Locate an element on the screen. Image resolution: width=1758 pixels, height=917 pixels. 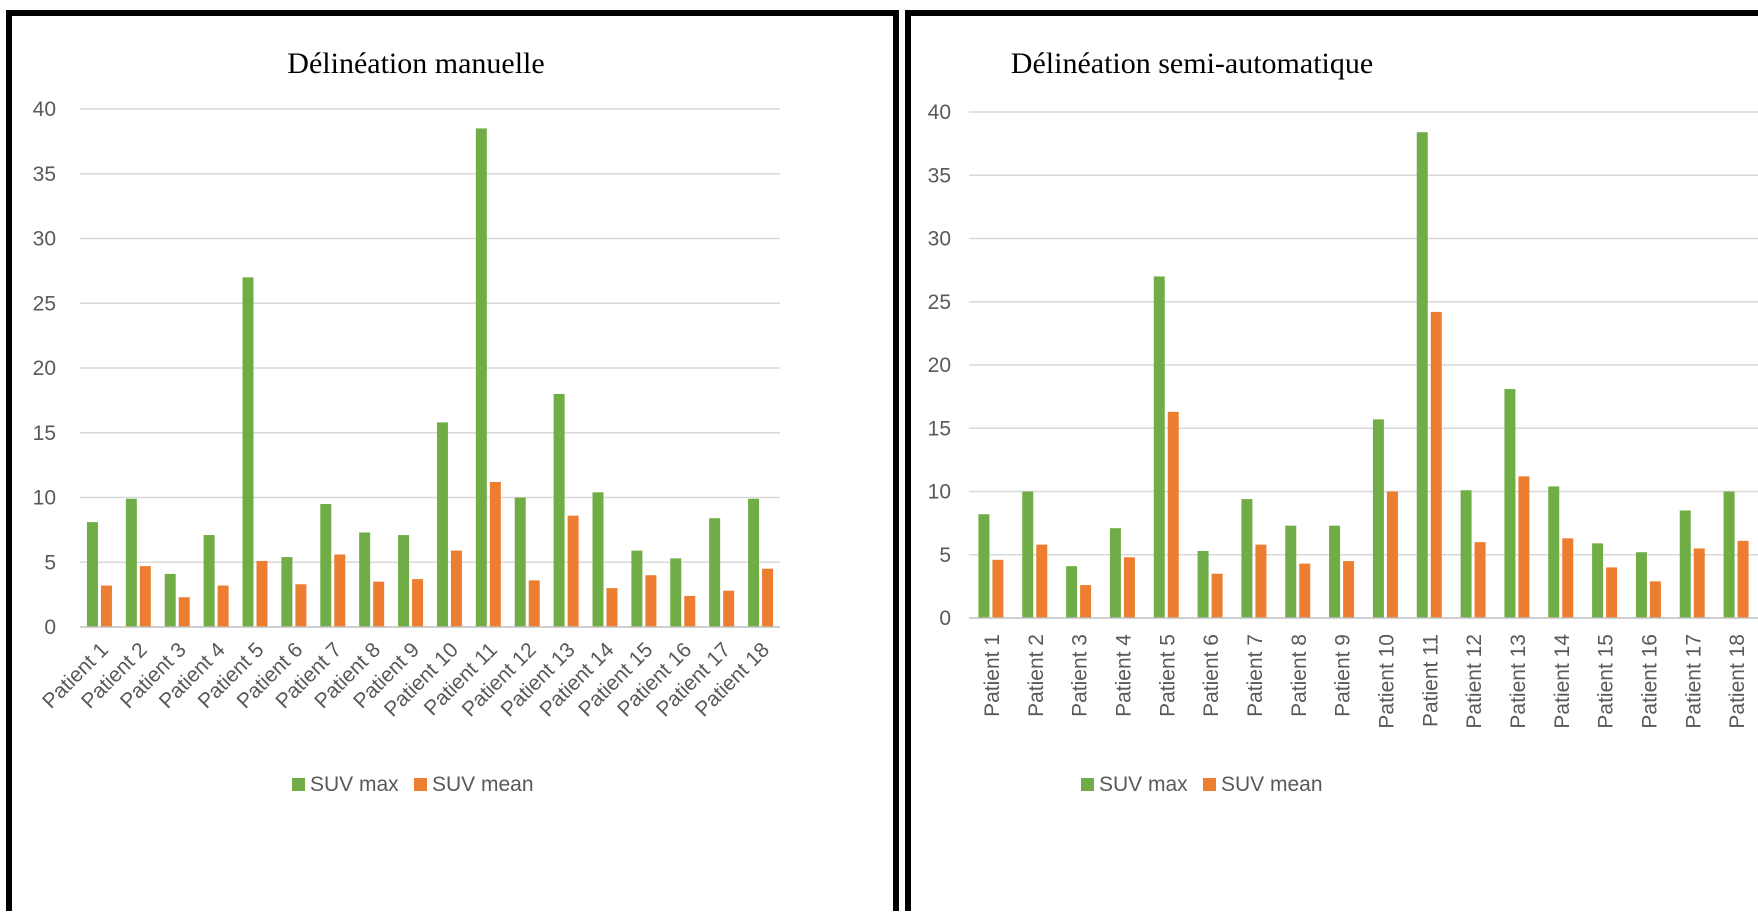
x-tick-label: Patient 17 is located at coordinates (1693, 681).